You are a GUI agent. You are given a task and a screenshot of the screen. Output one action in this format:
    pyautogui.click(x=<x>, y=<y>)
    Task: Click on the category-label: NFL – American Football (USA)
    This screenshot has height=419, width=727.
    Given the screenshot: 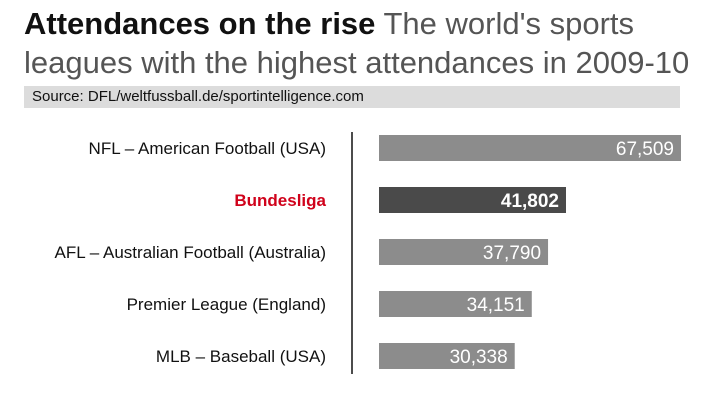 What is the action you would take?
    pyautogui.click(x=207, y=148)
    